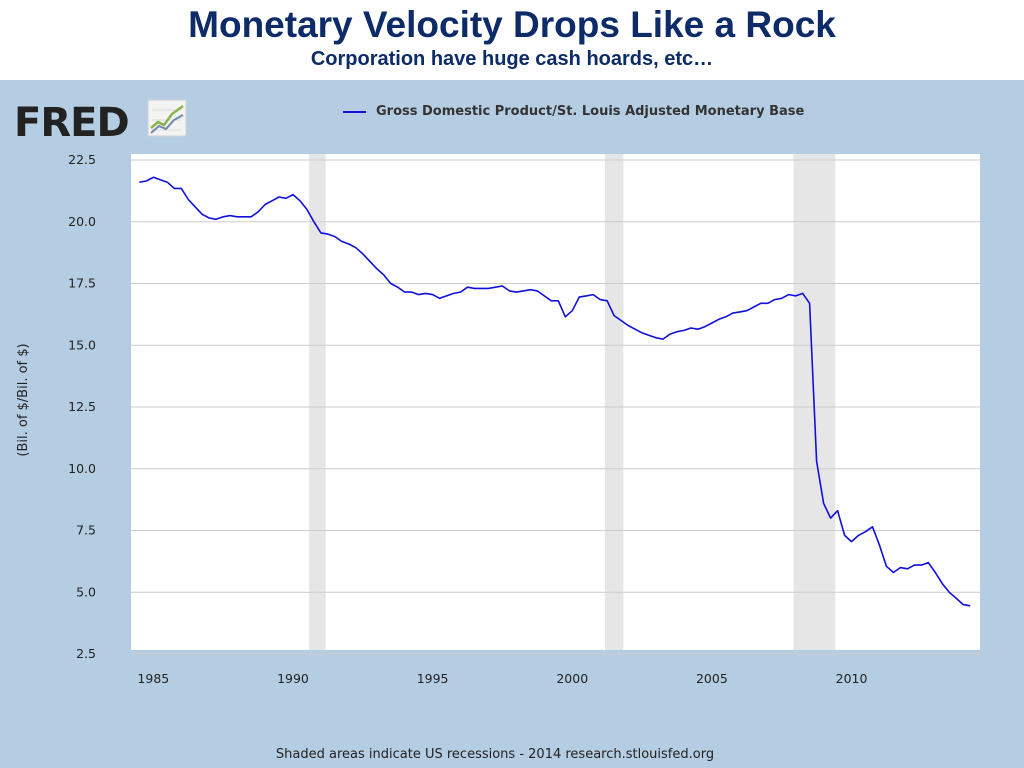  What do you see at coordinates (82, 468) in the screenshot?
I see `y-tick-label: 10.0` at bounding box center [82, 468].